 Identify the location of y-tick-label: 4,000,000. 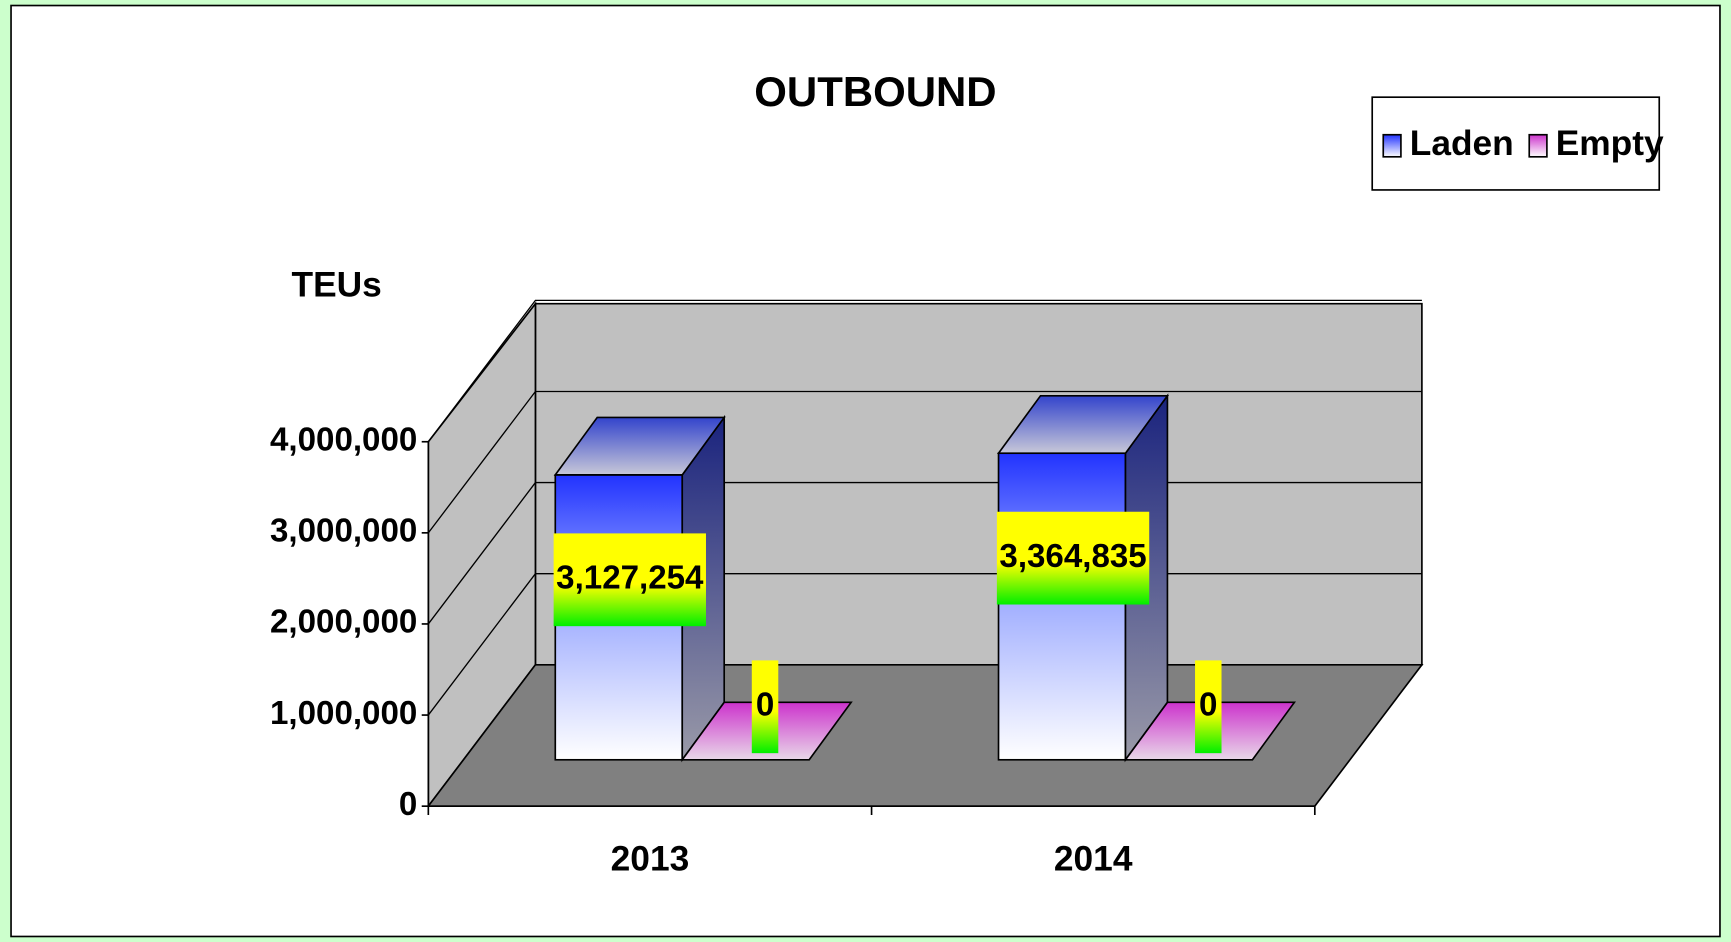
(343, 439).